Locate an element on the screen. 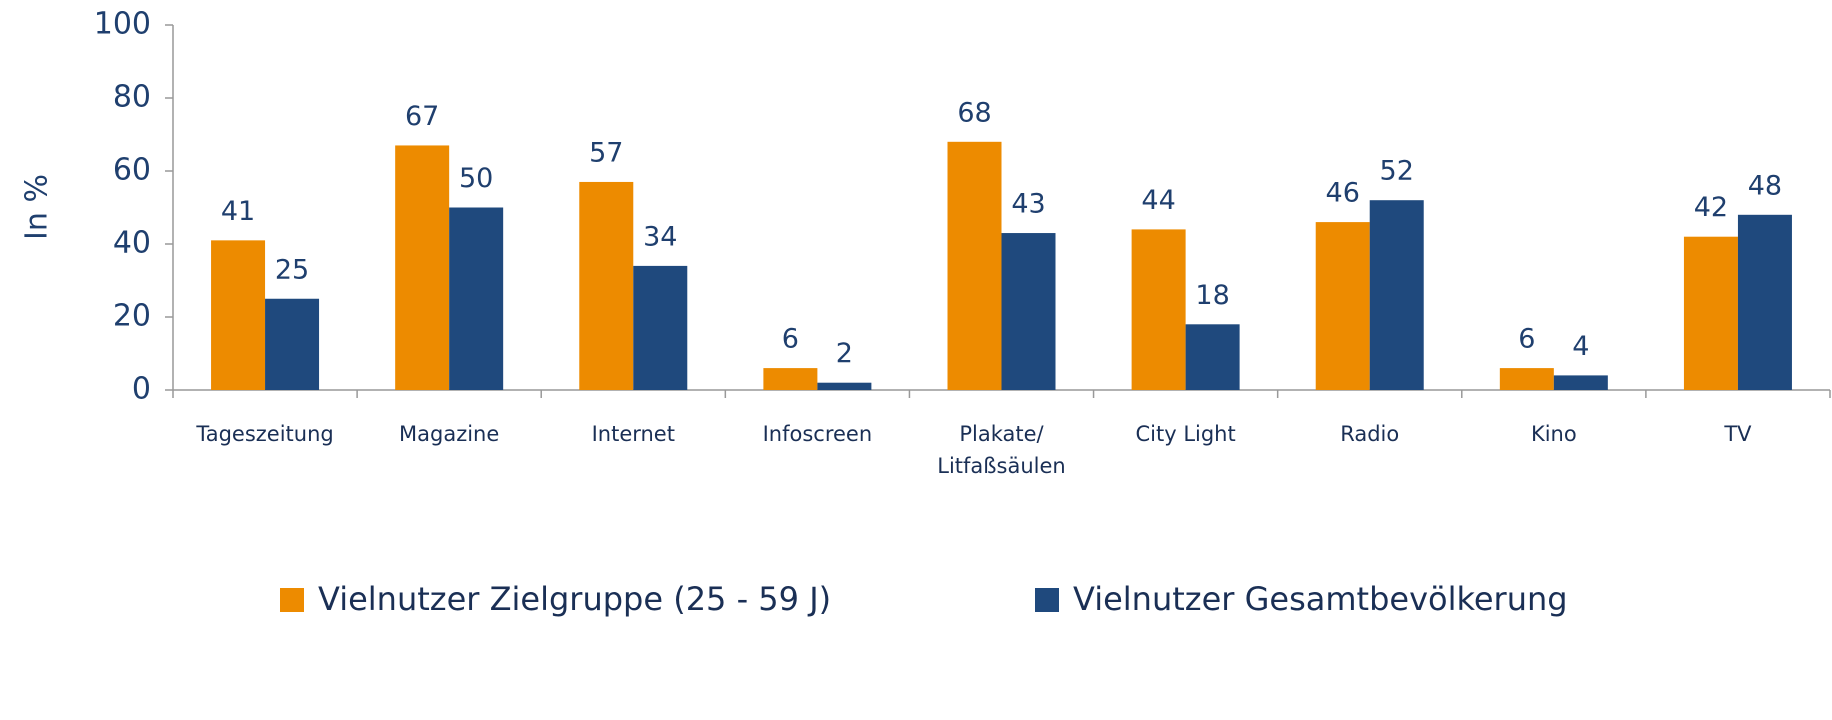 This screenshot has height=720, width=1832. value-label: 18 is located at coordinates (1212, 295).